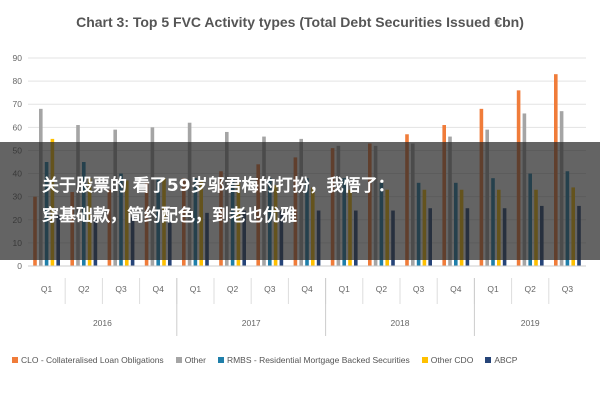  Describe the element at coordinates (169, 216) in the screenshot. I see `banner-line-2: 穿基础款，简约配色，到老也优雅` at that location.